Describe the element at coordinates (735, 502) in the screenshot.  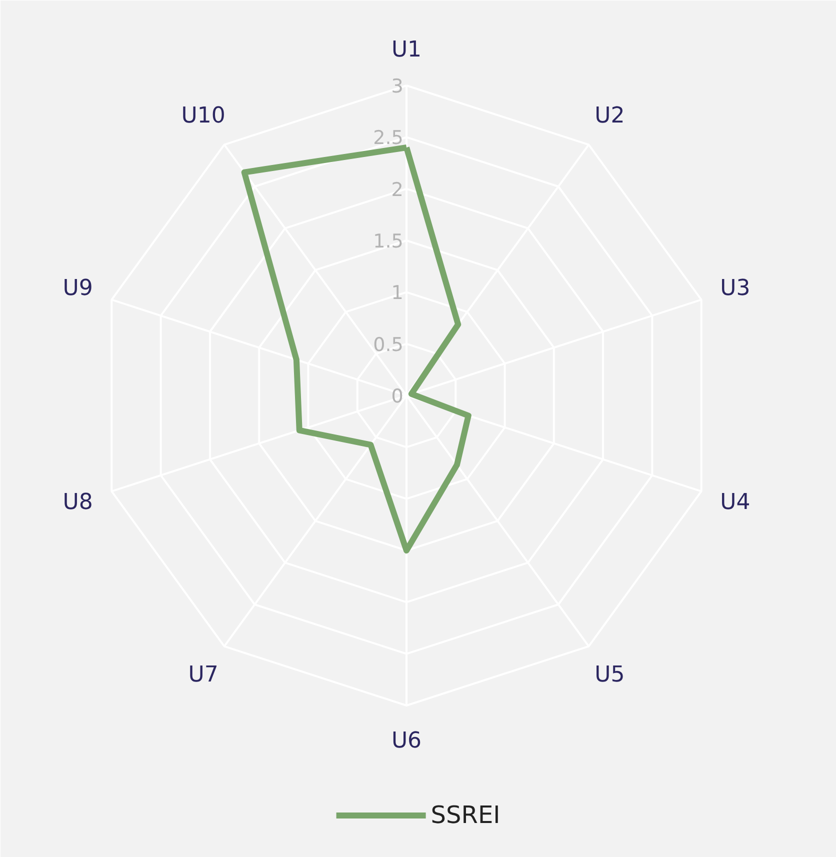
I see `spoke-label: U4` at that location.